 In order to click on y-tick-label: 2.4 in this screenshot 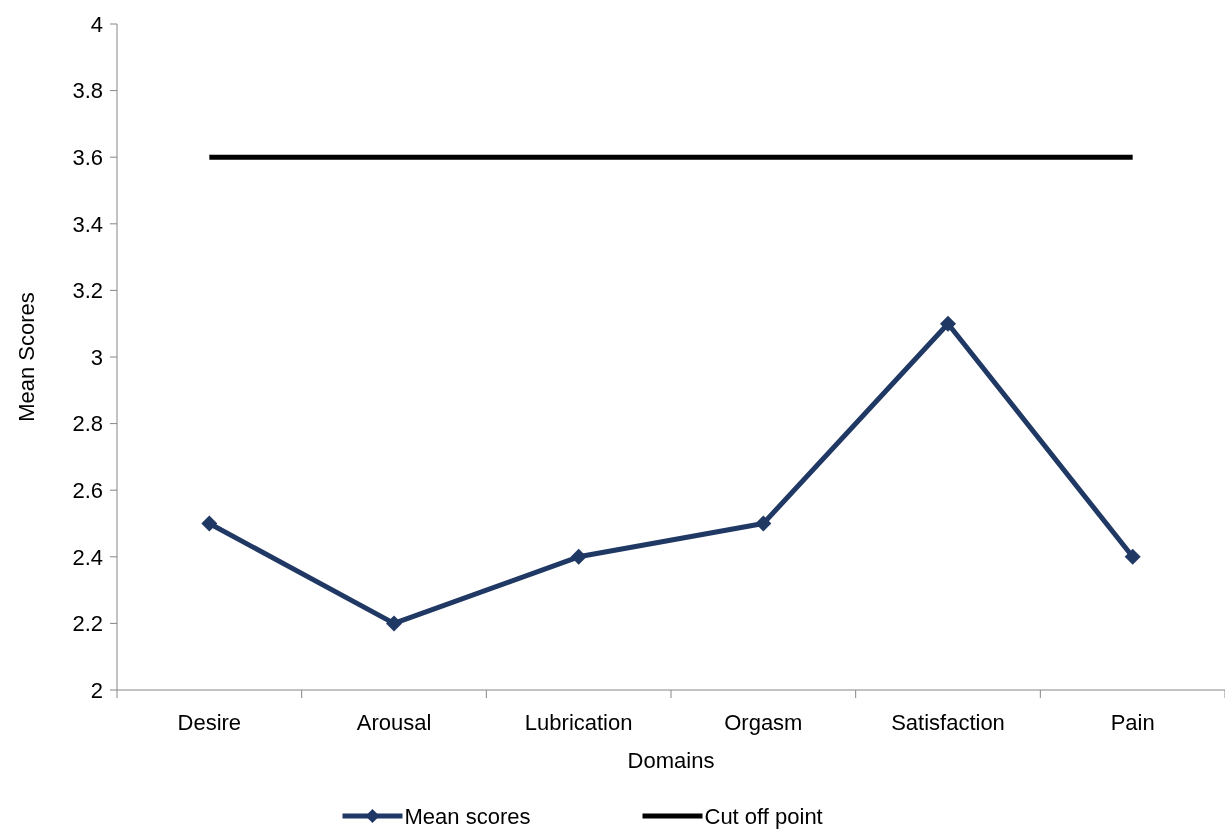, I will do `click(87, 557)`.